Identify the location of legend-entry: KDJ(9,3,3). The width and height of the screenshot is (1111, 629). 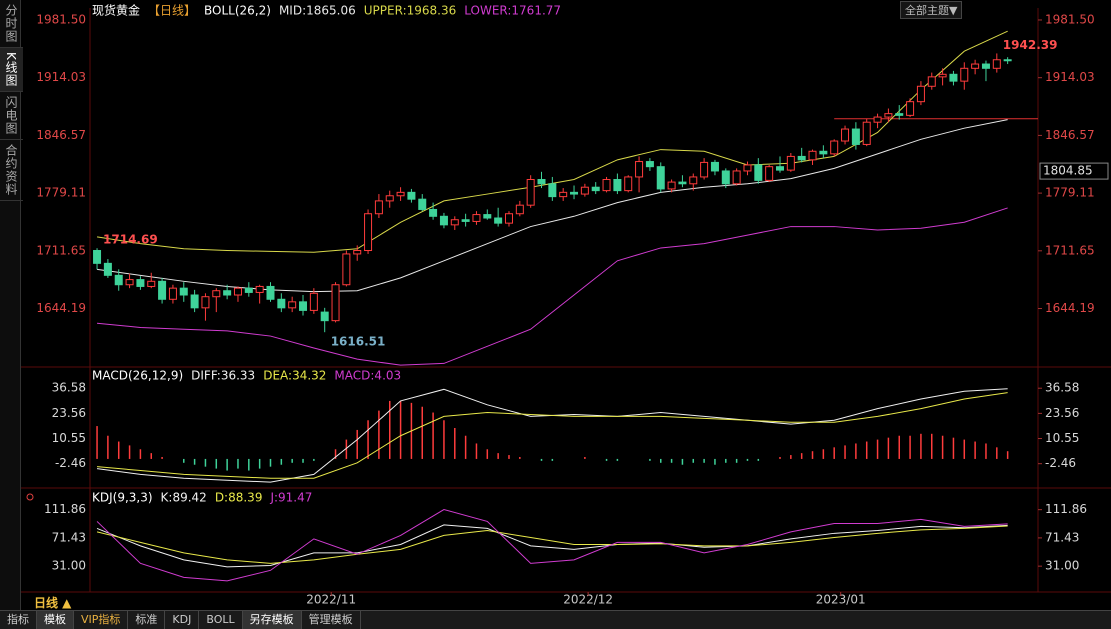
(122, 498).